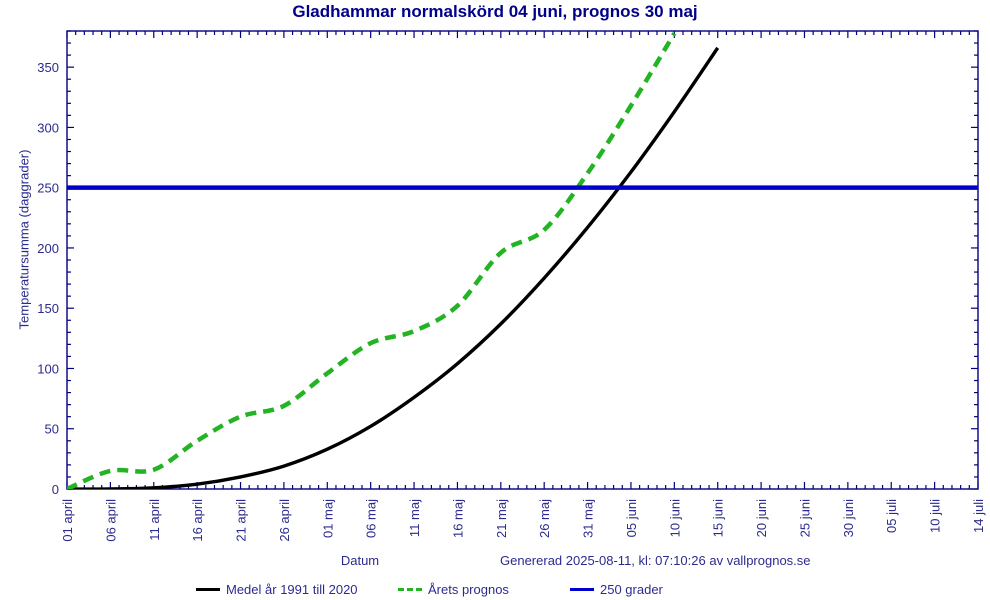  I want to click on svg-text: 25 juni, so click(804, 518).